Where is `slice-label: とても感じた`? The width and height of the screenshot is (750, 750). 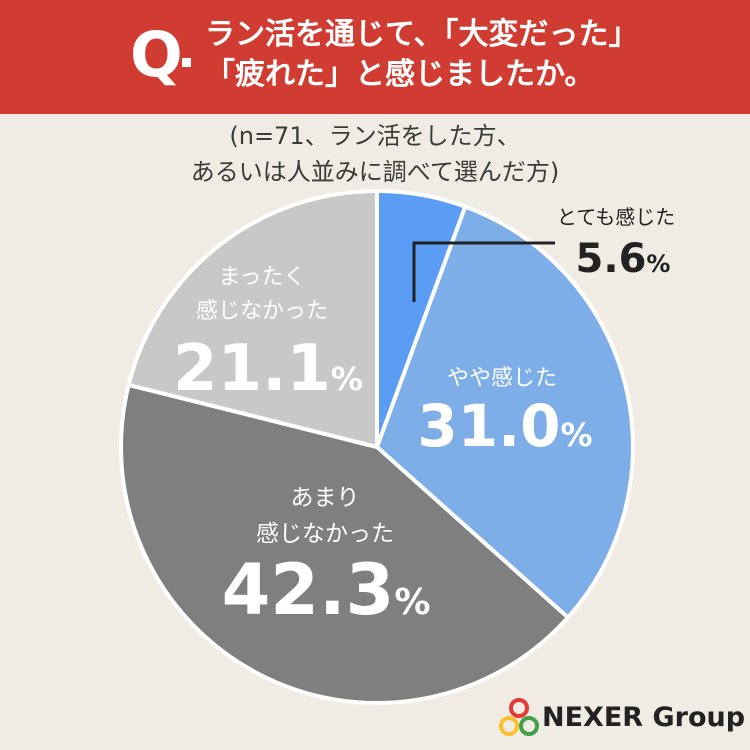
slice-label: とても感じた is located at coordinates (616, 217).